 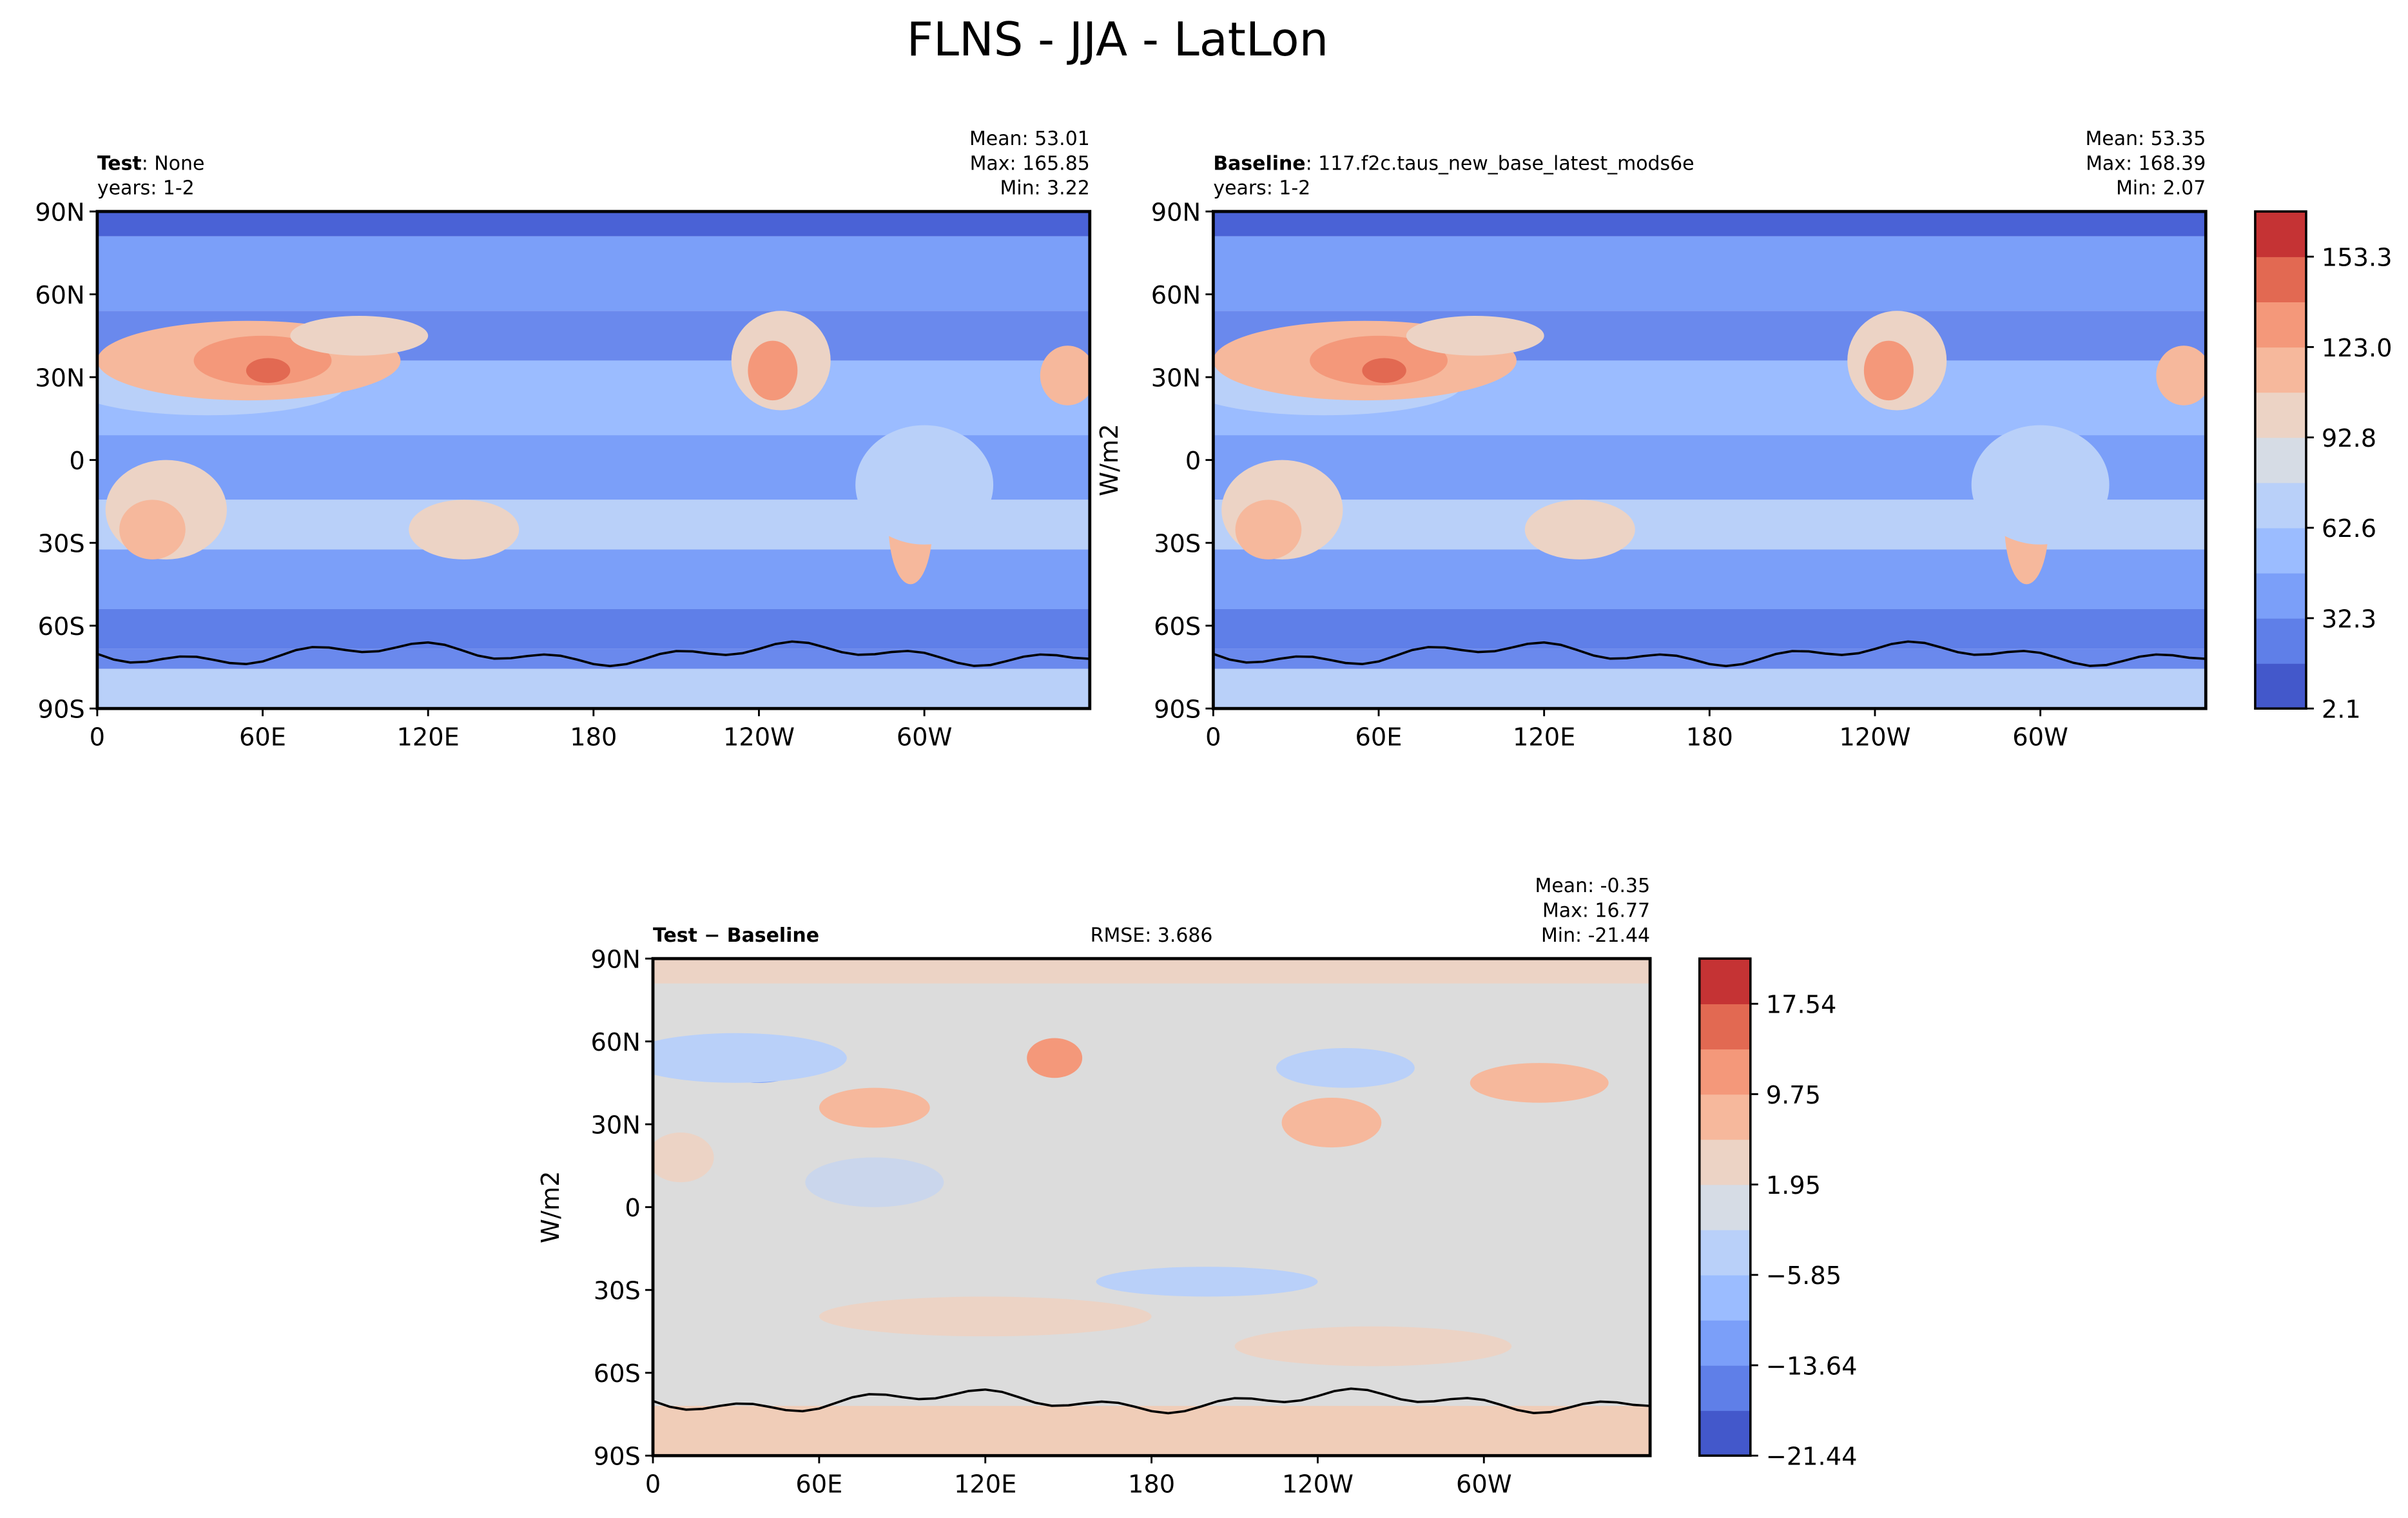 I want to click on panel-case: : 117.f2c.taus_new_base_latest_mods6e, so click(x=1500, y=163).